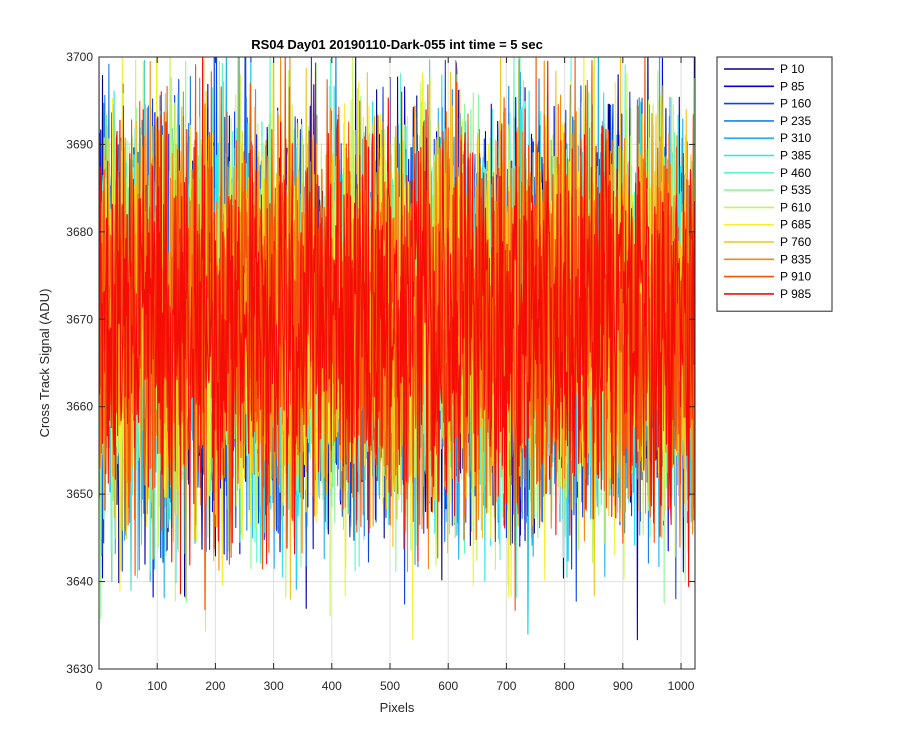 The width and height of the screenshot is (900, 750). Describe the element at coordinates (506, 686) in the screenshot. I see `x-tick-label: 700` at that location.